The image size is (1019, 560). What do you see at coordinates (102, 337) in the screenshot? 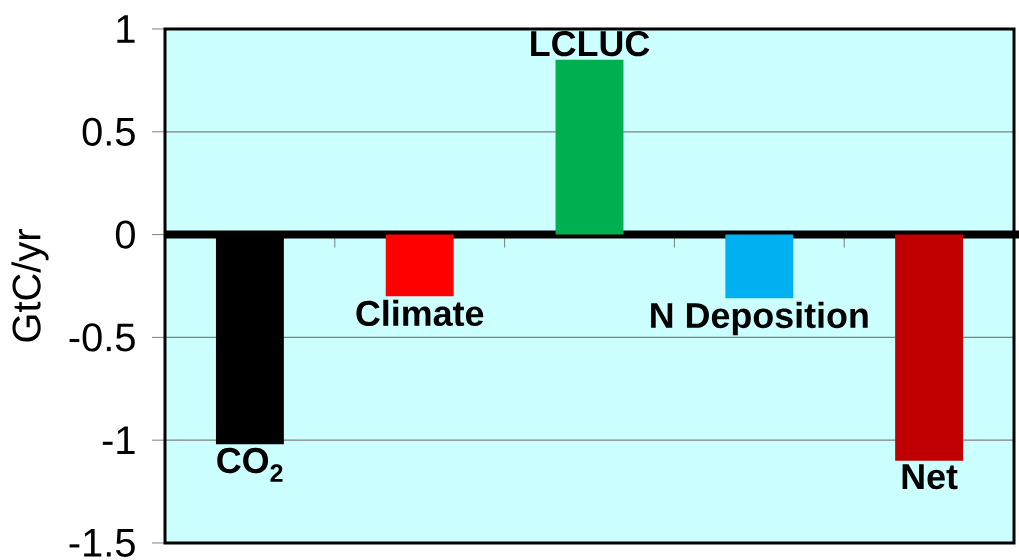
I see `y-tick-label: -0.5` at bounding box center [102, 337].